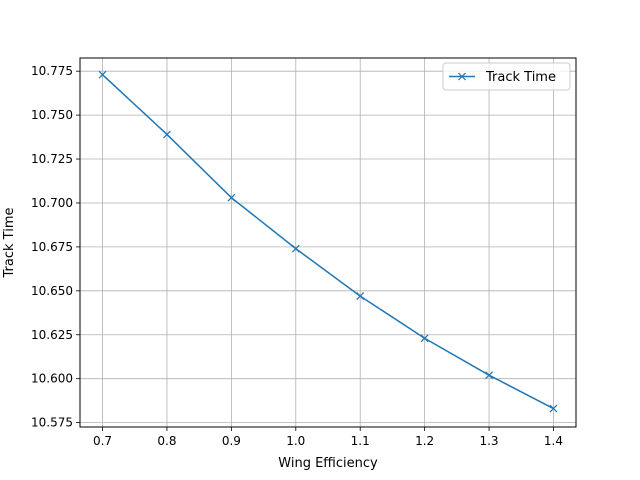  Describe the element at coordinates (553, 441) in the screenshot. I see `x-tick-label: 1.4` at that location.